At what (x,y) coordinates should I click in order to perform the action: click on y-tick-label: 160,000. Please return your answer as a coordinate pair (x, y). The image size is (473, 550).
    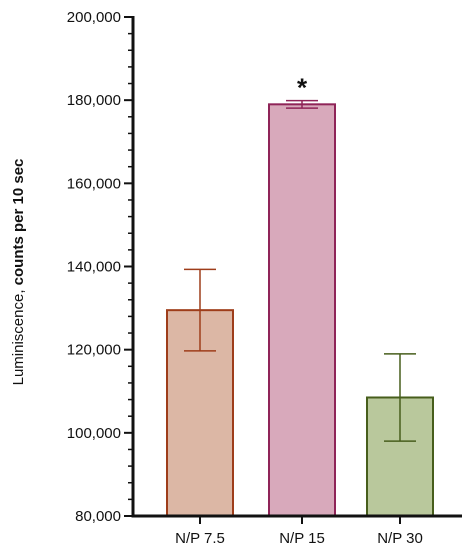
    Looking at the image, I should click on (94, 183).